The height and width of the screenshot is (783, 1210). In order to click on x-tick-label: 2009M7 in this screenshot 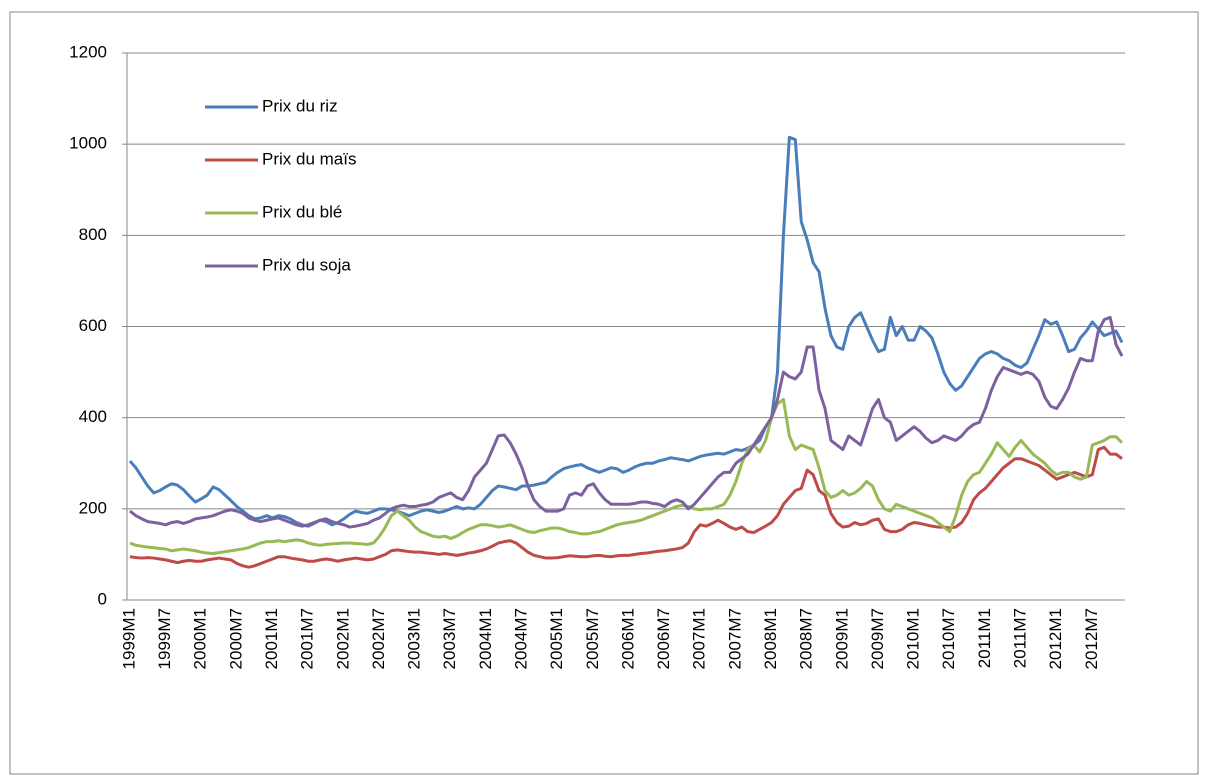, I will do `click(877, 638)`.